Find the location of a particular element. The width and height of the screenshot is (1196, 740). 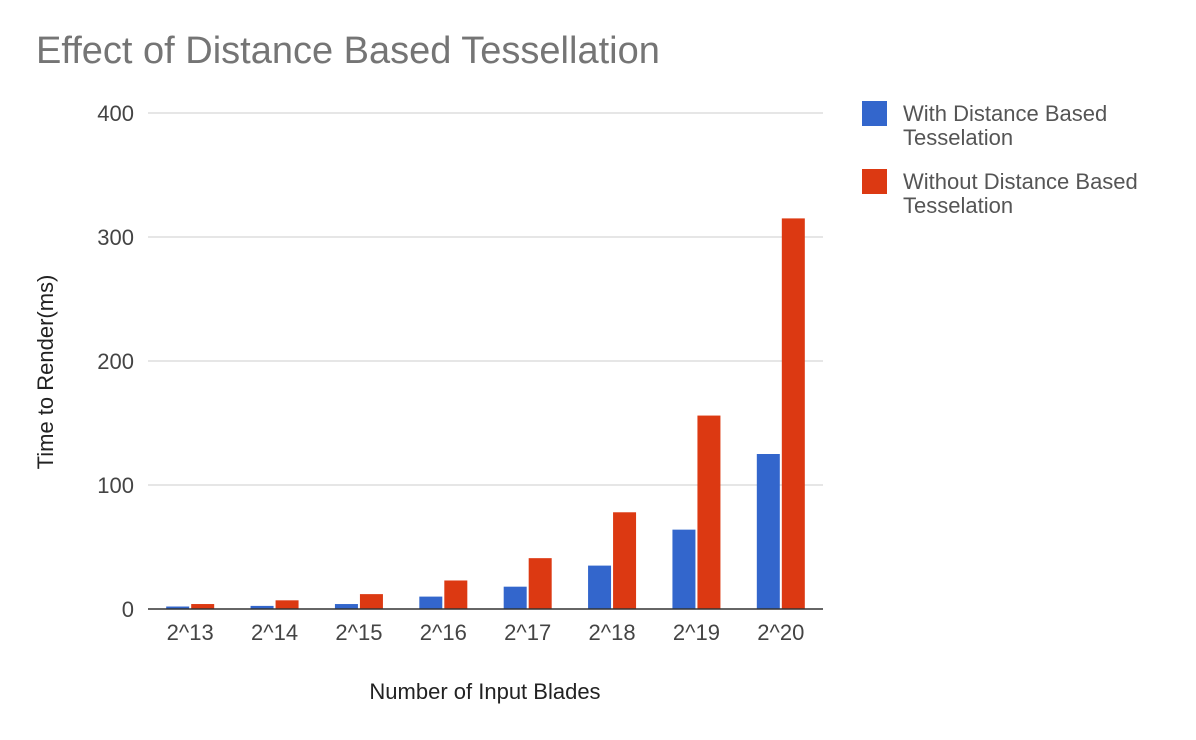

x-tick-label: 2^15 is located at coordinates (358, 632).